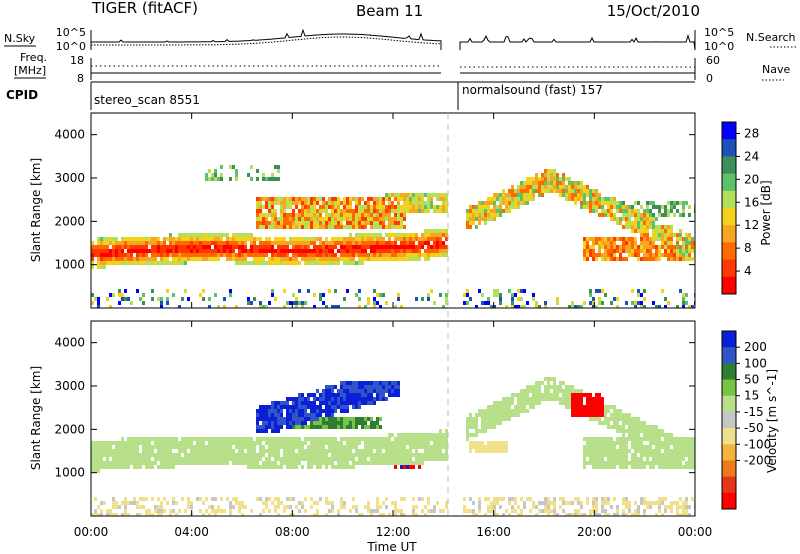 This screenshot has height=554, width=800. What do you see at coordinates (594, 532) in the screenshot?
I see `x-tick-label: 20:00` at bounding box center [594, 532].